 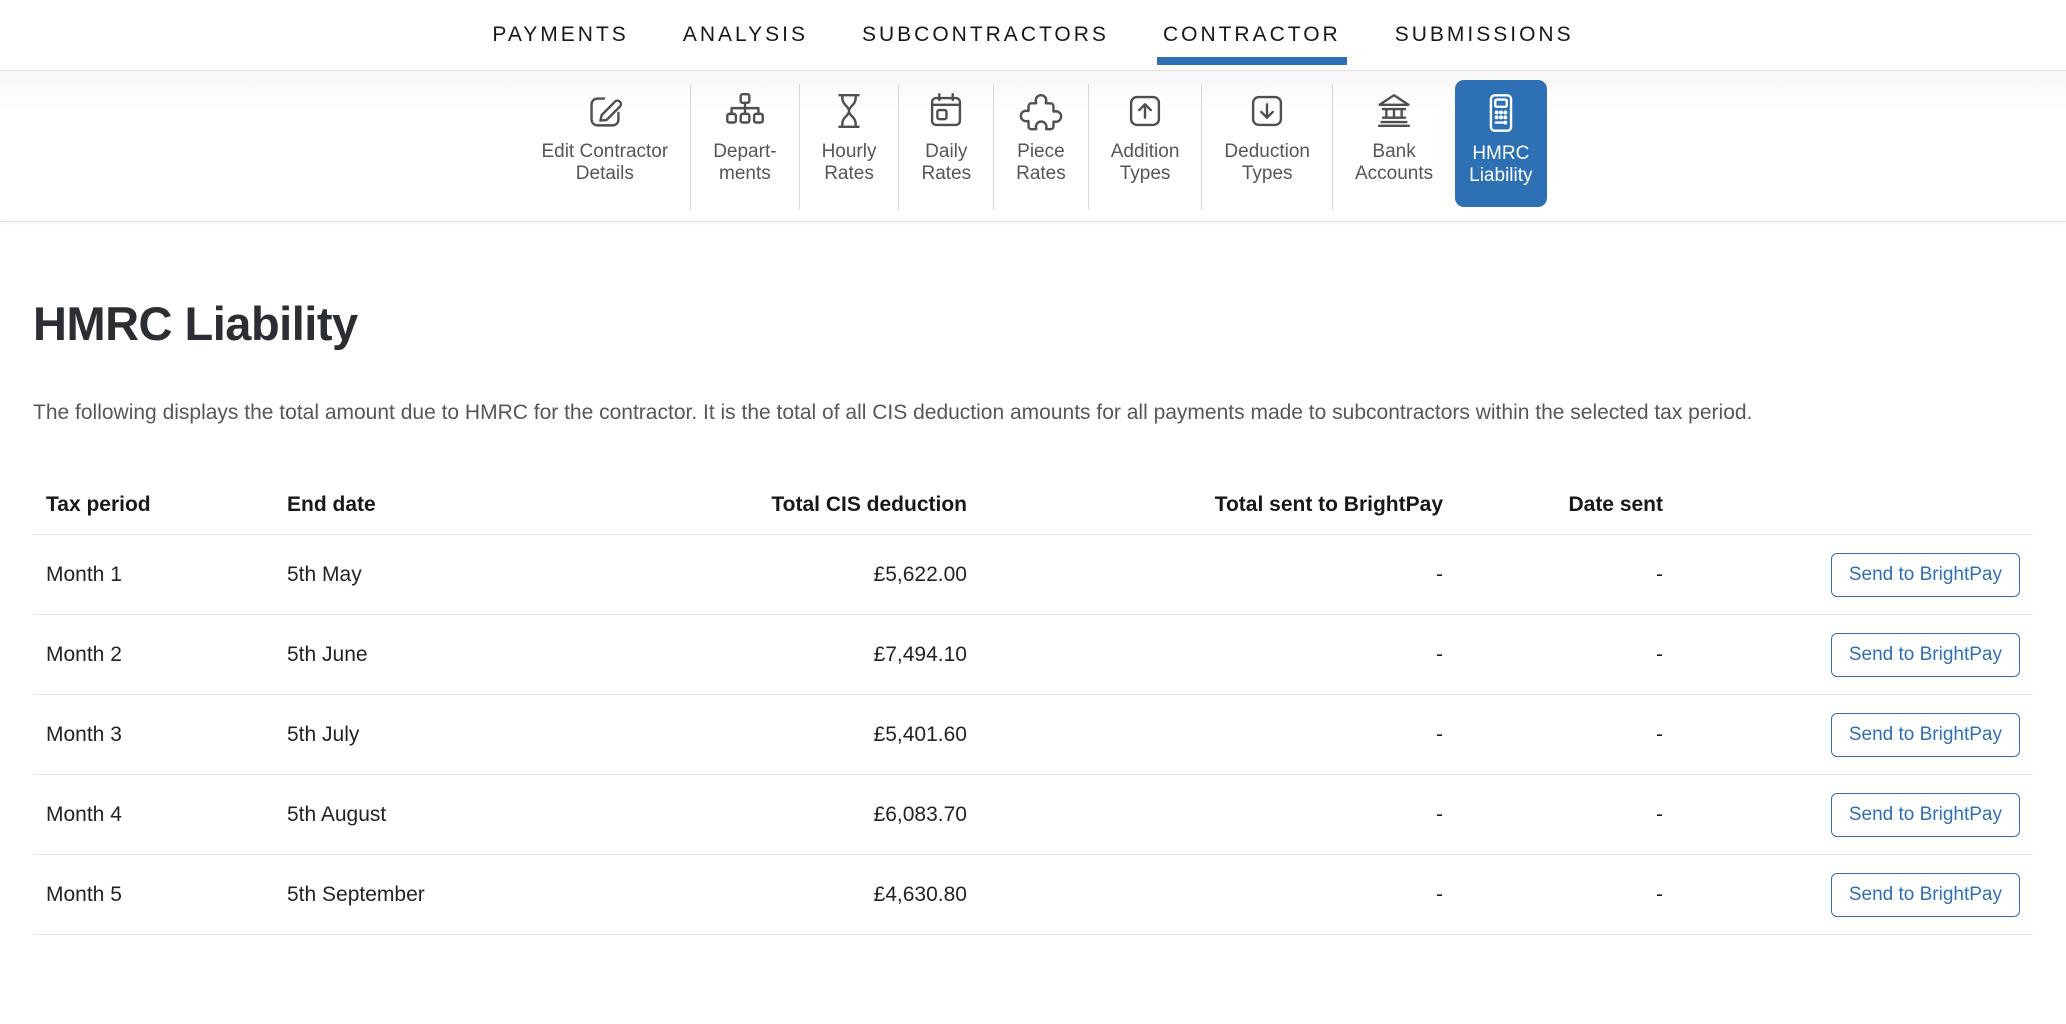 What do you see at coordinates (1251, 35) in the screenshot?
I see `tab-contractor: CONTRACTOR` at bounding box center [1251, 35].